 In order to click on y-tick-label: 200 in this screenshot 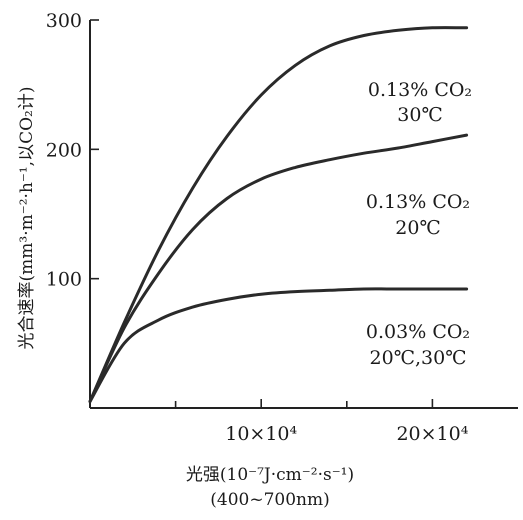, I will do `click(64, 150)`.